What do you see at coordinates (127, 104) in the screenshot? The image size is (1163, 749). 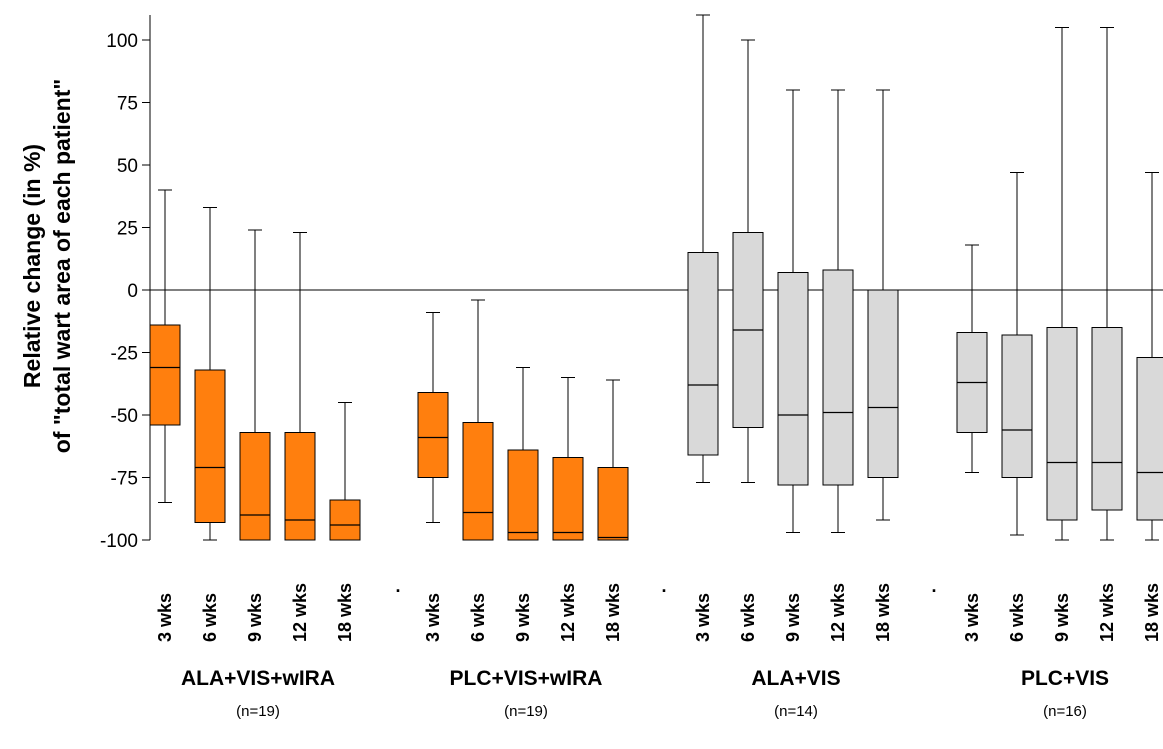 I see `y-tick-label: 75` at bounding box center [127, 104].